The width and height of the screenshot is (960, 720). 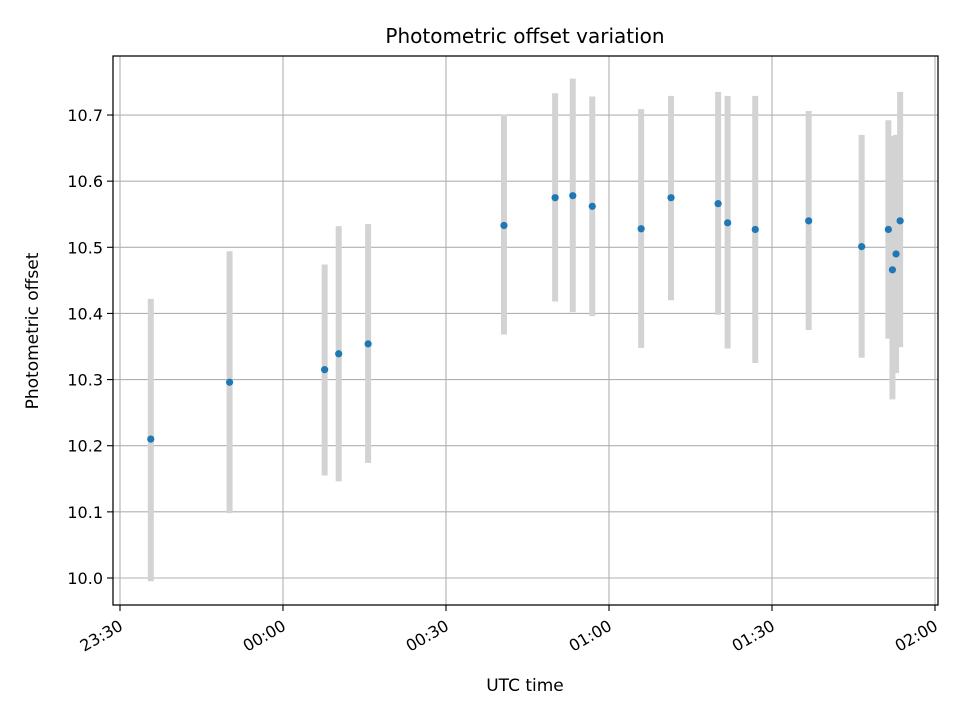 What do you see at coordinates (525, 686) in the screenshot?
I see `x-axis-label: UTC time` at bounding box center [525, 686].